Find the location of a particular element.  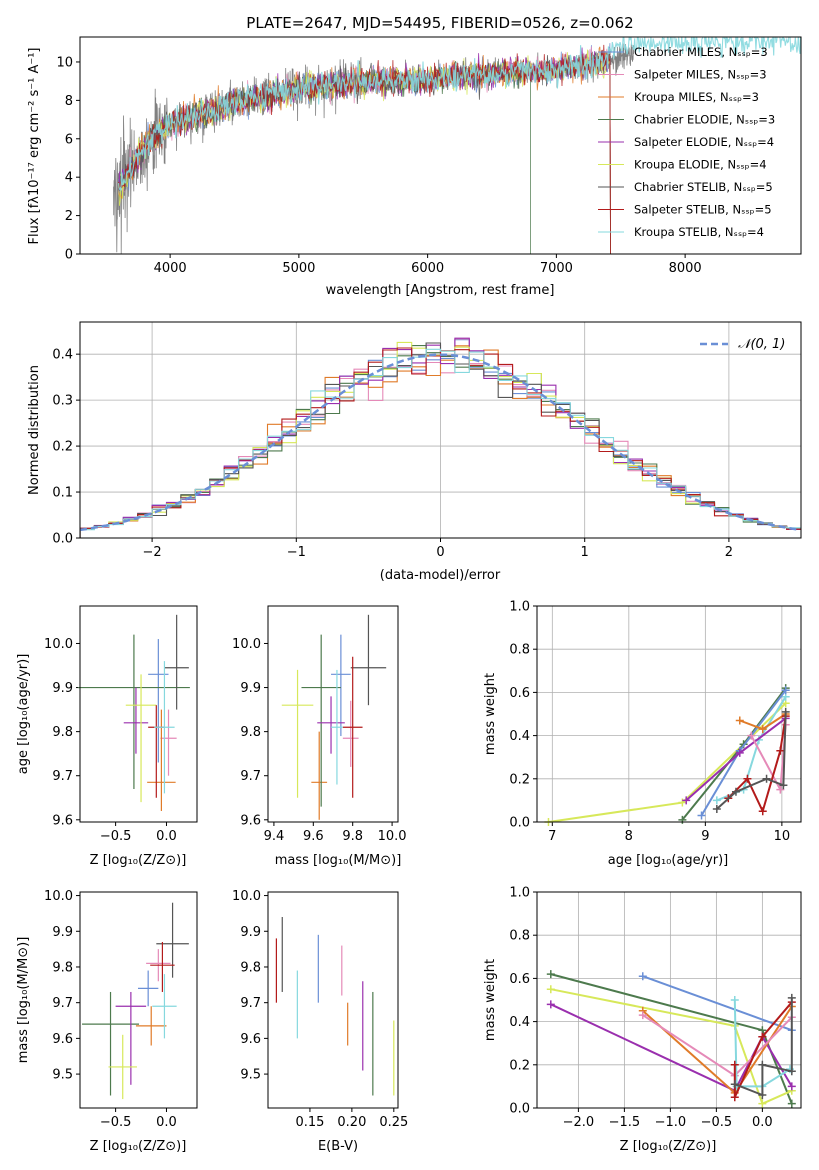

age-vs-Z-ylabel: age [log₁₀(age/yr)] is located at coordinates (23, 714).